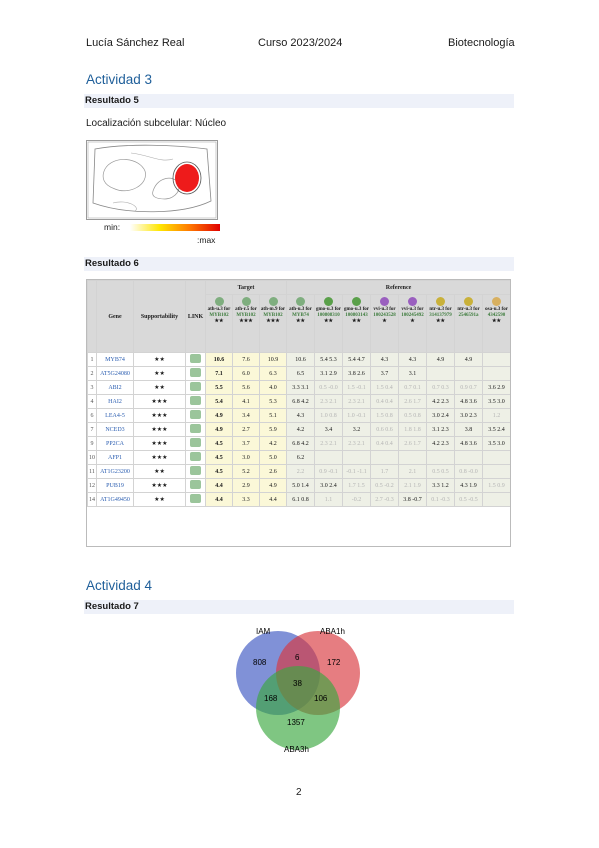 This screenshot has width=599, height=848. Describe the element at coordinates (385, 429) in the screenshot. I see `reference-value-cell: 0.6 0.6` at that location.